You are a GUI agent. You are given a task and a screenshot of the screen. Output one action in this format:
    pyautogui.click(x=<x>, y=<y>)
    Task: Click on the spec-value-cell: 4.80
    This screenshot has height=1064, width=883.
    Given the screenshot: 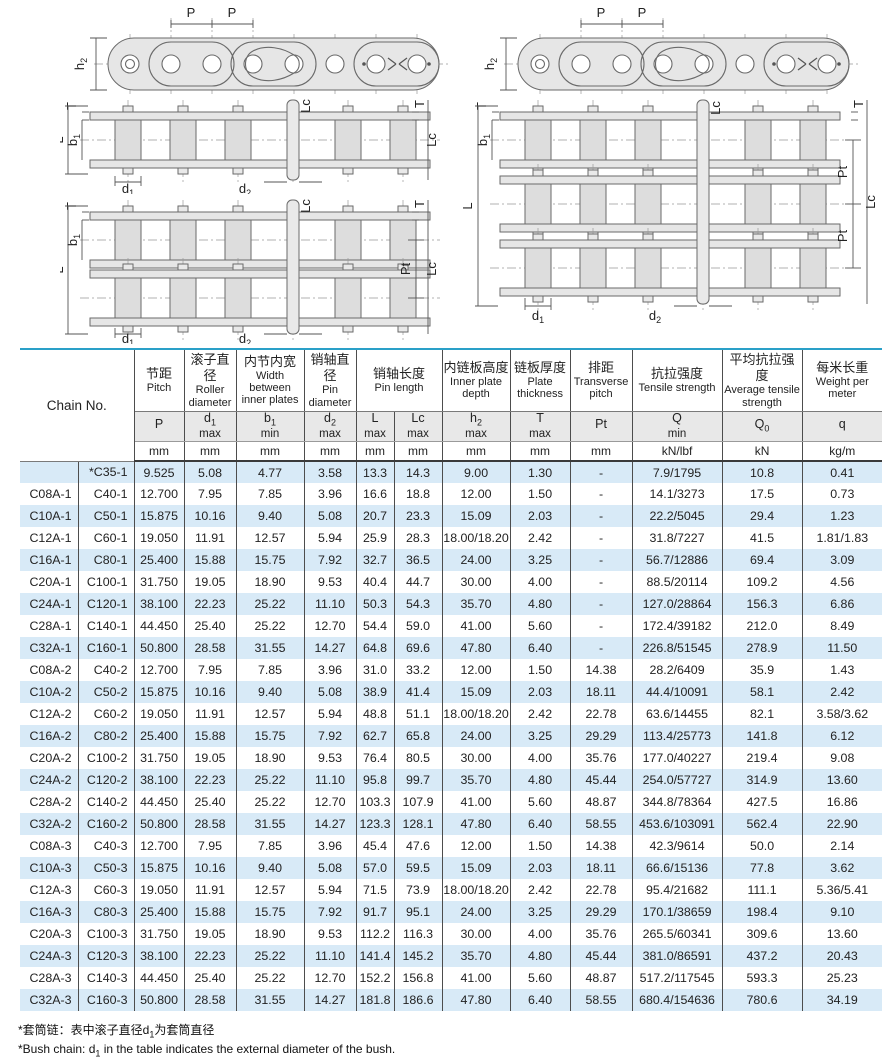 What is the action you would take?
    pyautogui.click(x=540, y=604)
    